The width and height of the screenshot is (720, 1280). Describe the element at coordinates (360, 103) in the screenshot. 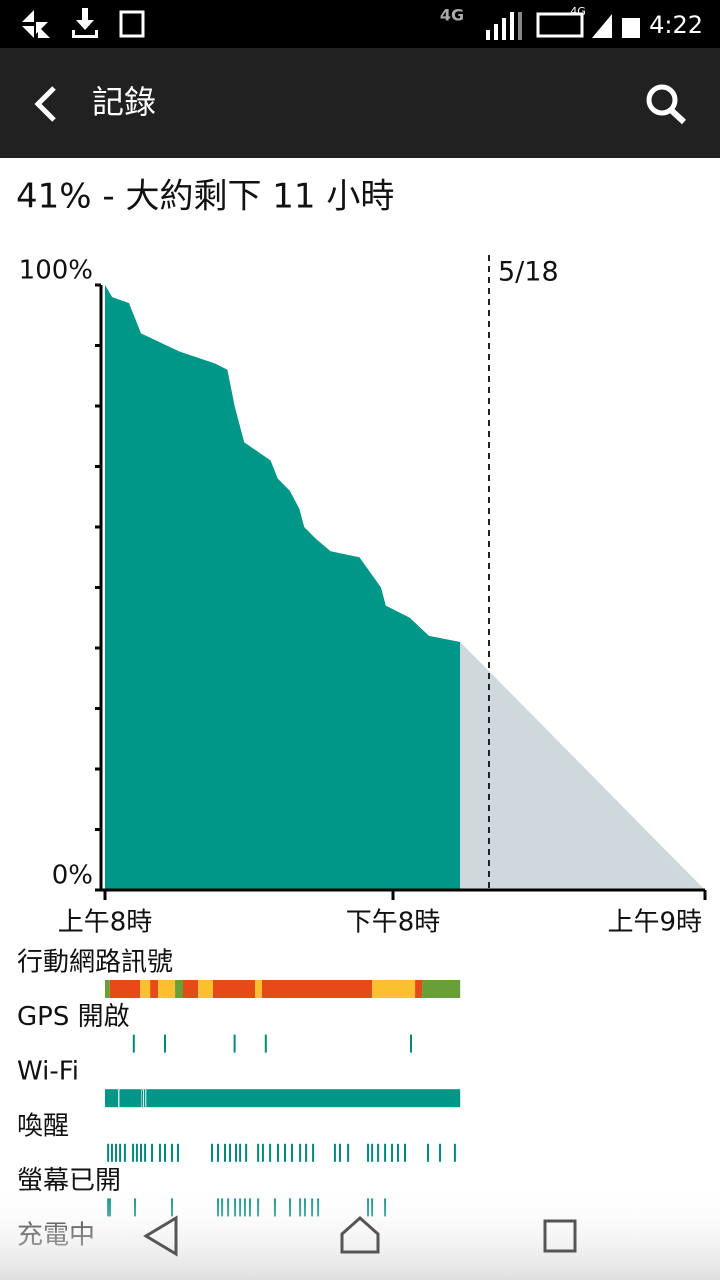

I see `app-bar` at that location.